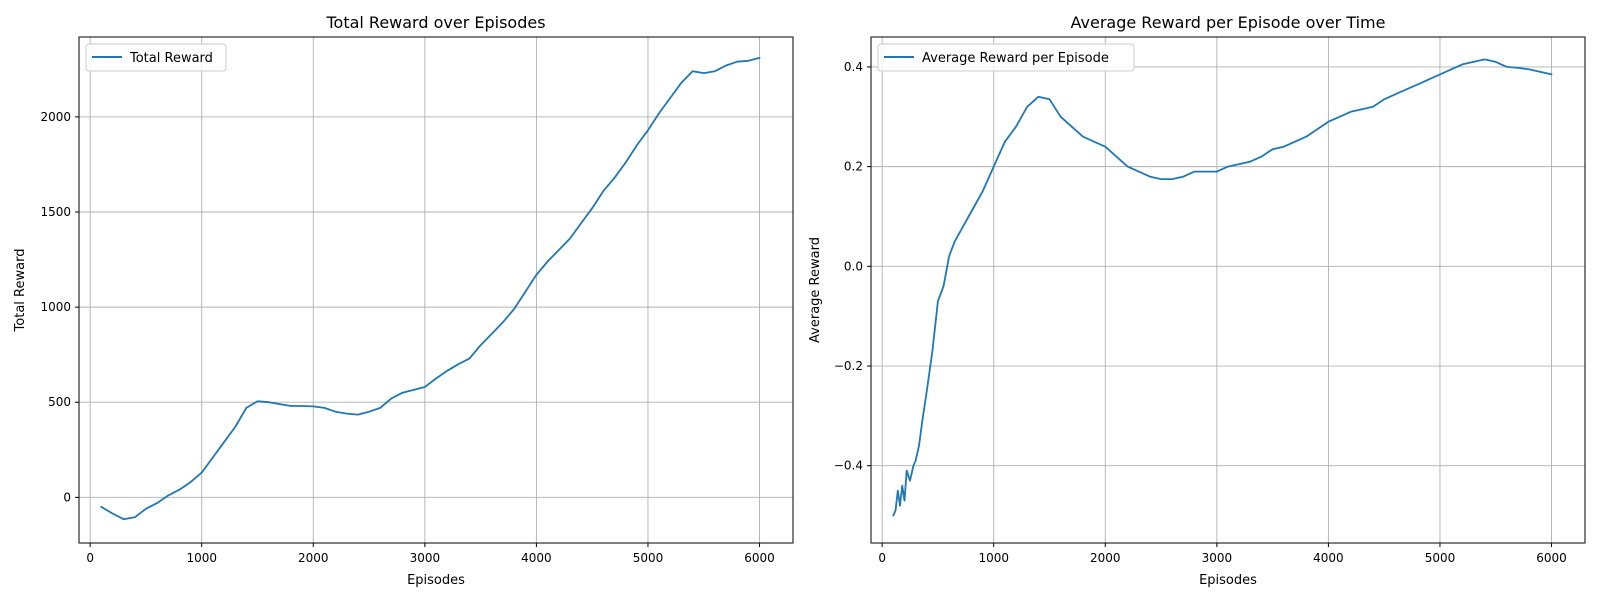 The image size is (1600, 600). Describe the element at coordinates (55, 212) in the screenshot. I see `y-tick-label: 1500` at that location.